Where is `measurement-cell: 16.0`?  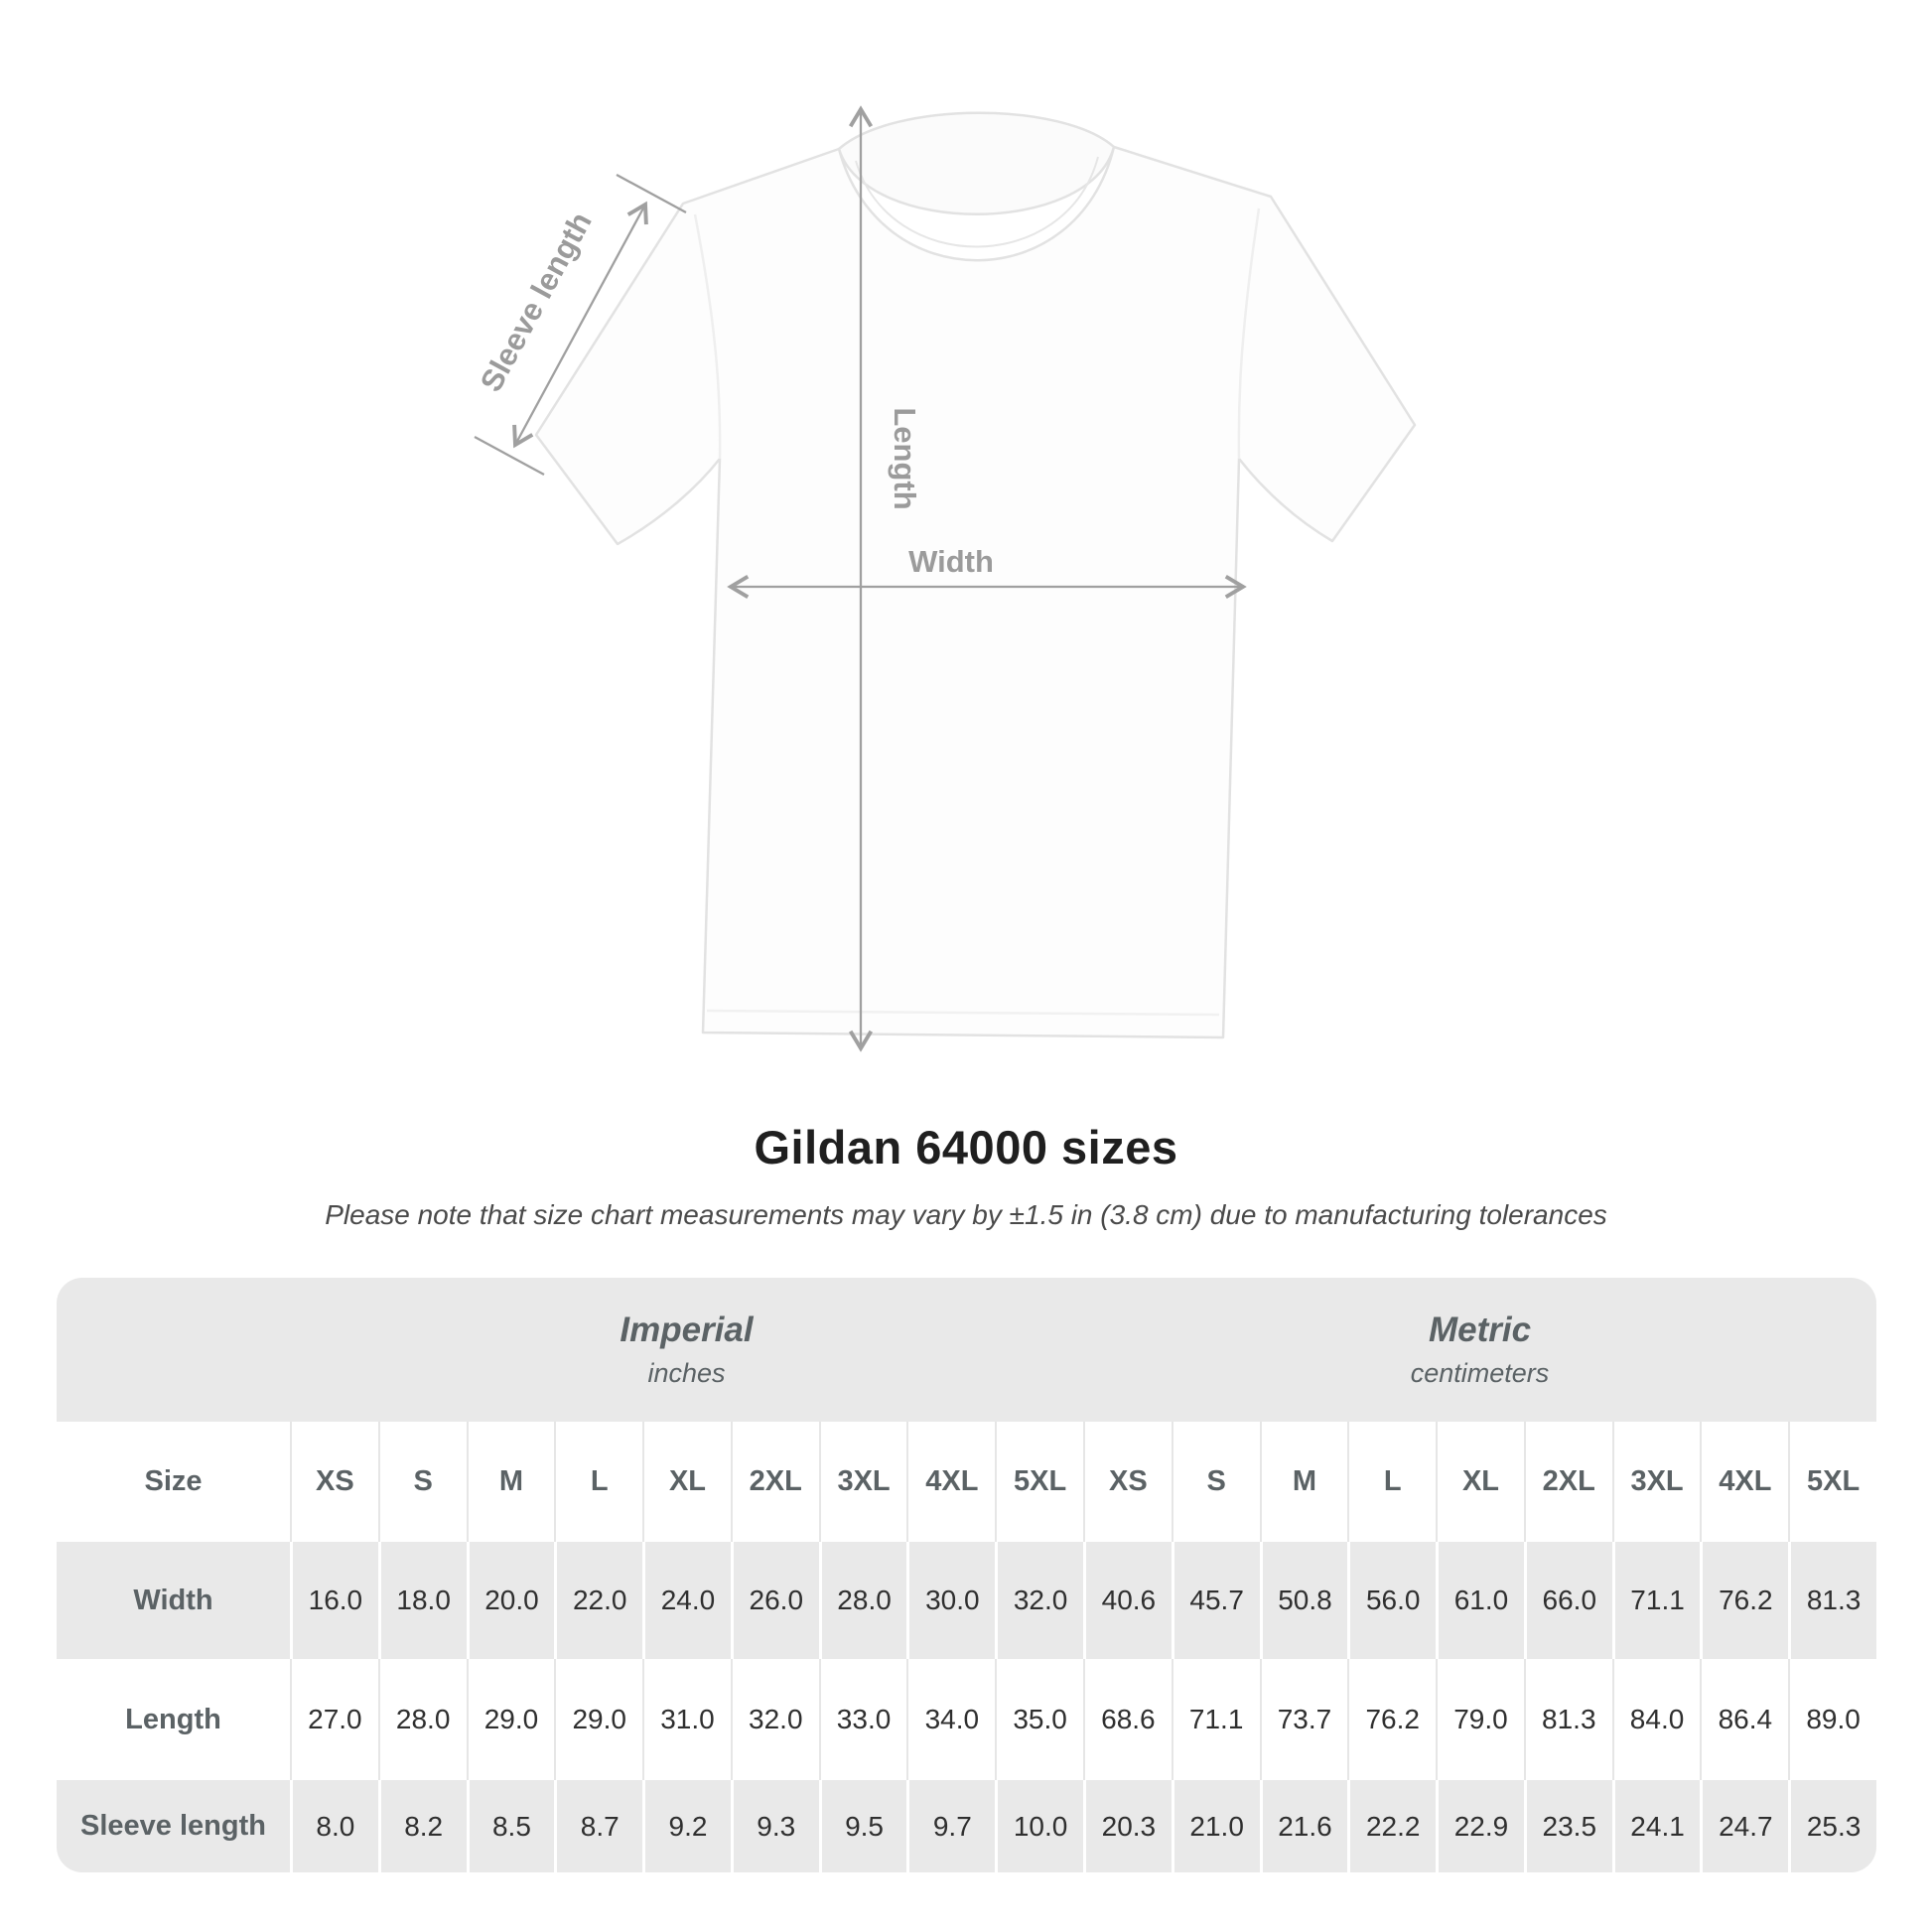
measurement-cell: 16.0 is located at coordinates (334, 1600).